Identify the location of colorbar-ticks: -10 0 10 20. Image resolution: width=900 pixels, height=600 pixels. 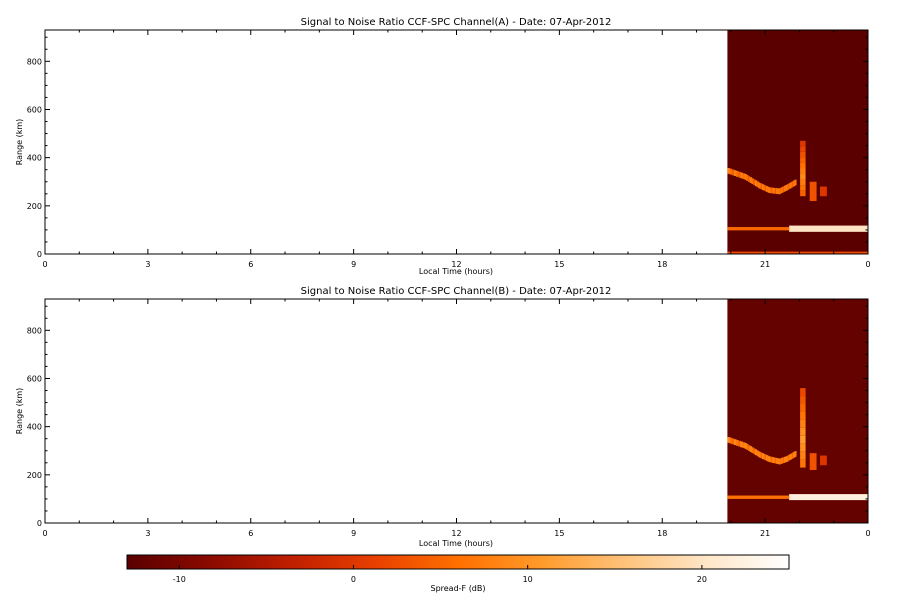
(440, 574).